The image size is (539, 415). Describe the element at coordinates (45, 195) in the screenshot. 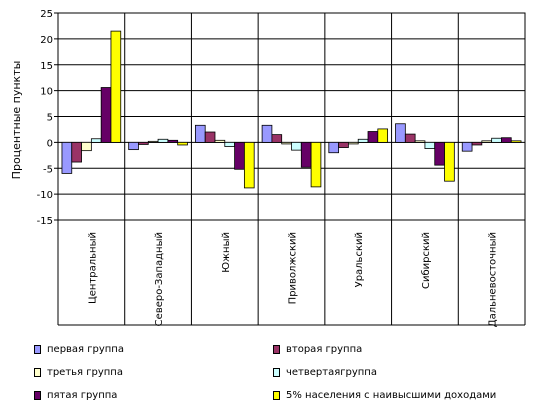

I see `y-tick-label: -10` at that location.